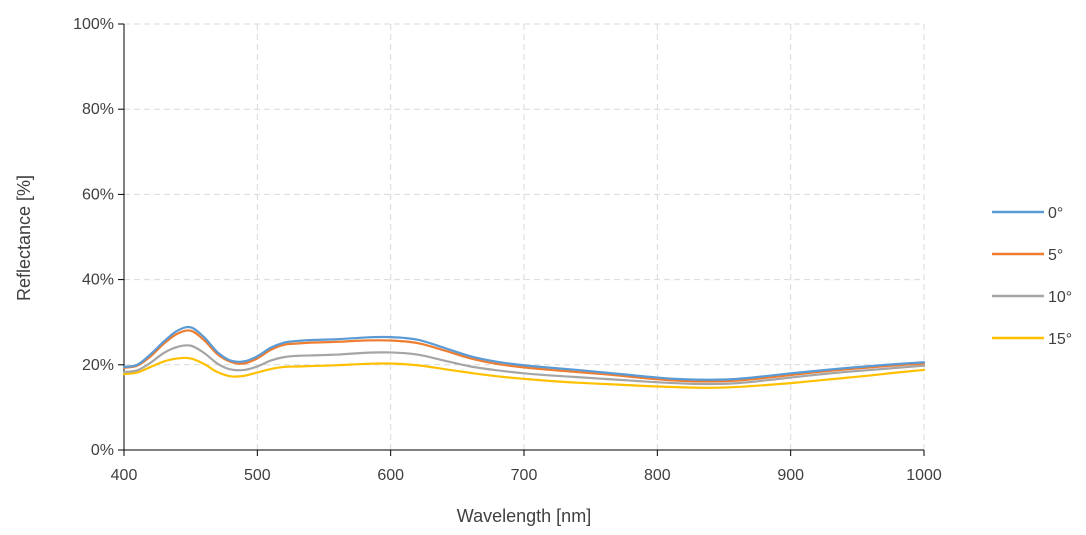 Image resolution: width=1086 pixels, height=535 pixels. What do you see at coordinates (524, 475) in the screenshot?
I see `x-tick-label: 700` at bounding box center [524, 475].